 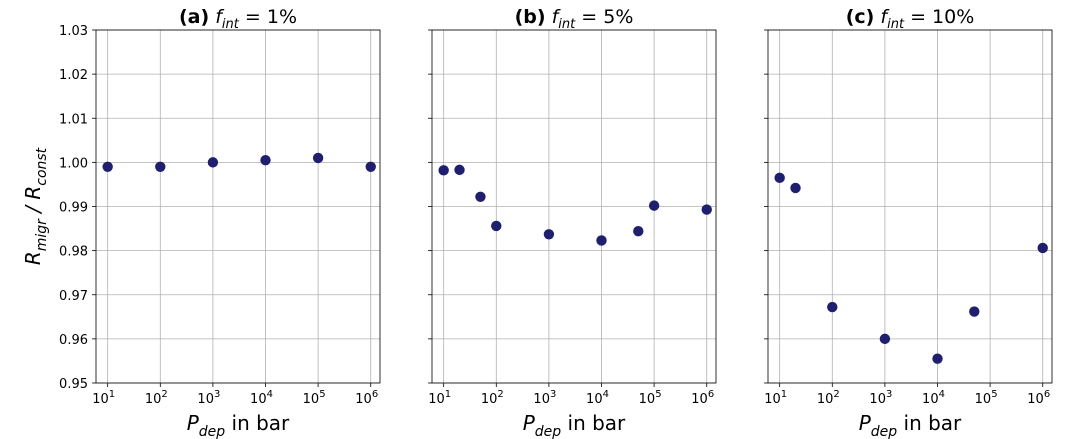 I want to click on y-tick-label: 0.97, so click(x=73, y=296).